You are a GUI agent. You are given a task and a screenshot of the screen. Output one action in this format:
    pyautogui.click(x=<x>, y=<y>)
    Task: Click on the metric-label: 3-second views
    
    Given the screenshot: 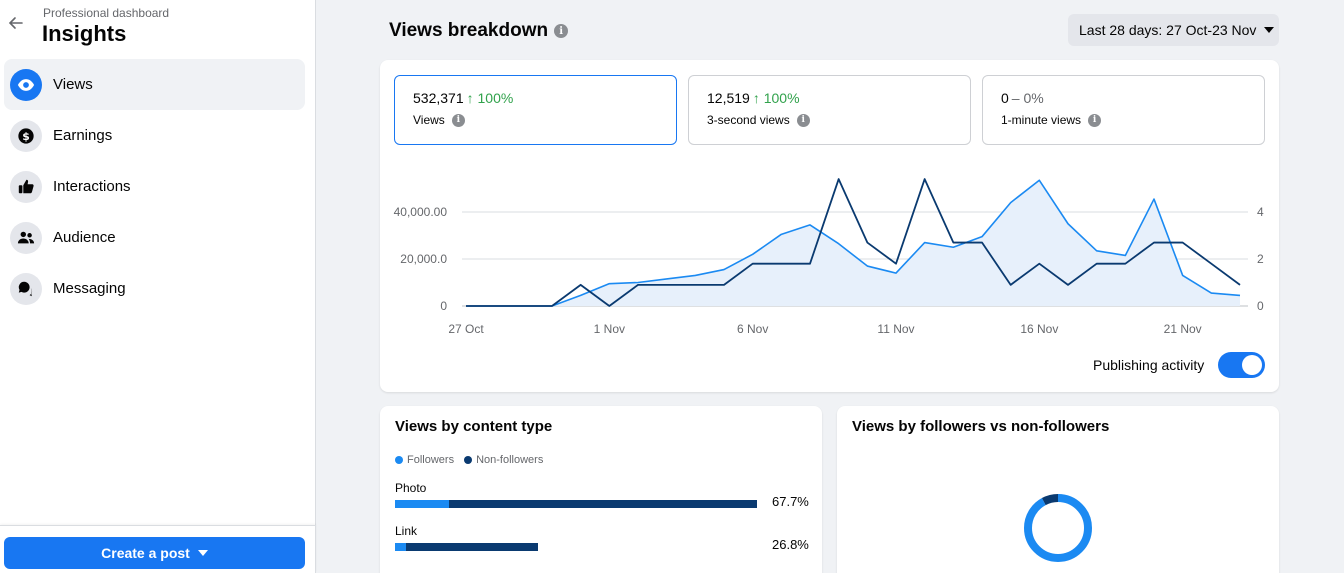 What is the action you would take?
    pyautogui.click(x=748, y=120)
    